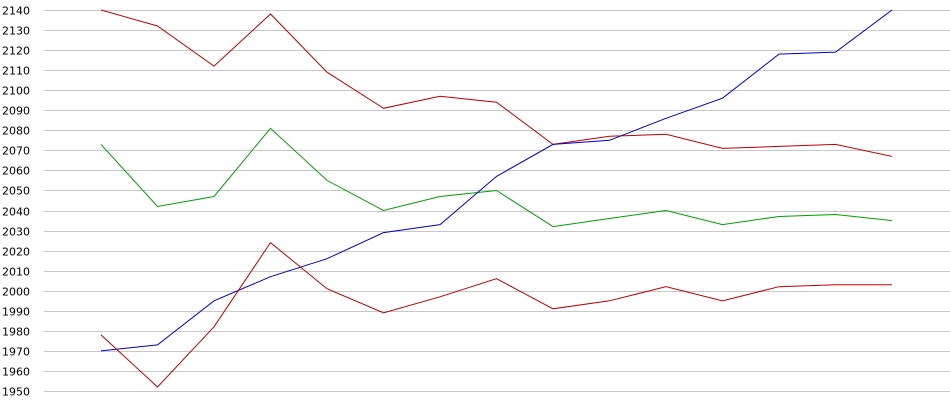 The height and width of the screenshot is (415, 950). Describe the element at coordinates (16, 151) in the screenshot. I see `y-tick-label: 2070` at that location.